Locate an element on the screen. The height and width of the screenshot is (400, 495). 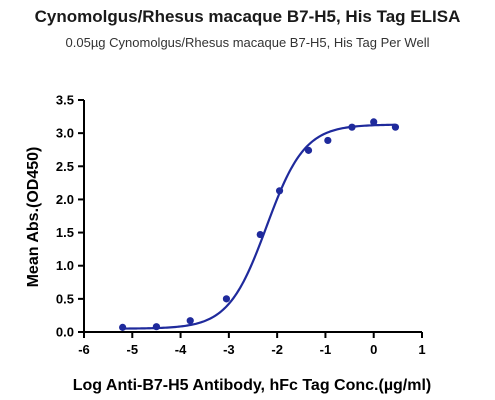
y-tick-label: 3.0 is located at coordinates (65, 133).